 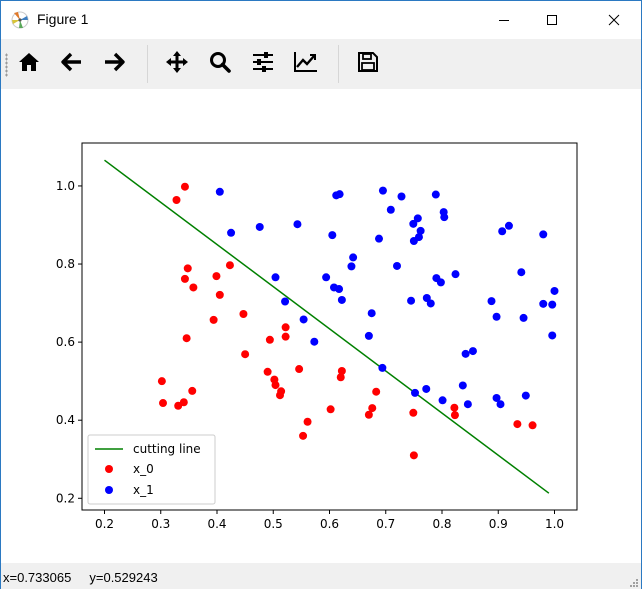 What do you see at coordinates (80, 577) in the screenshot?
I see `cursor-coordinates: x=0.733065 y=0.529243` at bounding box center [80, 577].